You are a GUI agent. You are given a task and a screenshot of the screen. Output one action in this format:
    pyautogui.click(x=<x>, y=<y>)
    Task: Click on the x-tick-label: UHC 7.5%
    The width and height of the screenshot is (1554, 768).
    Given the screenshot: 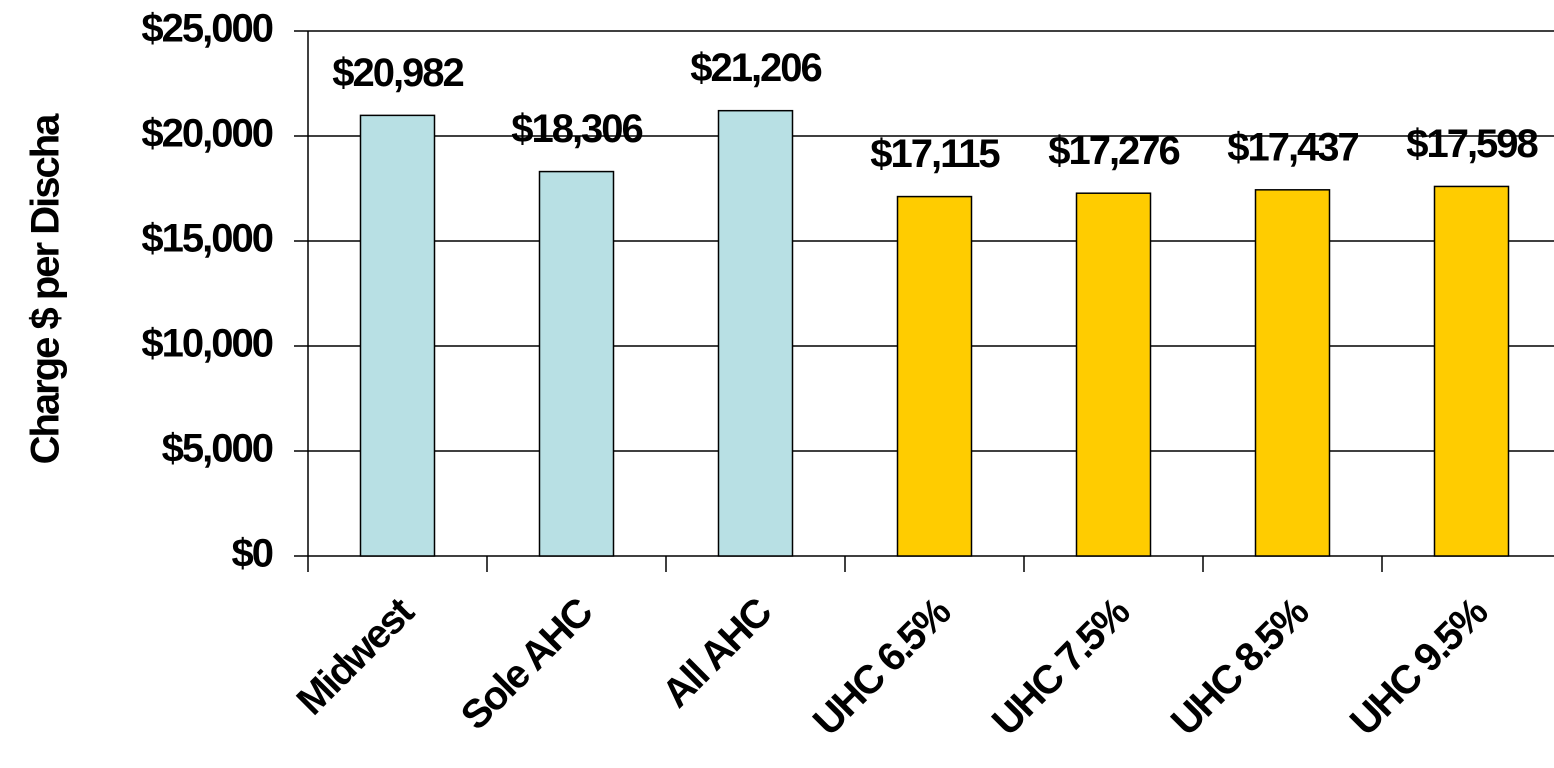 What is the action you would take?
    pyautogui.click(x=1061, y=667)
    